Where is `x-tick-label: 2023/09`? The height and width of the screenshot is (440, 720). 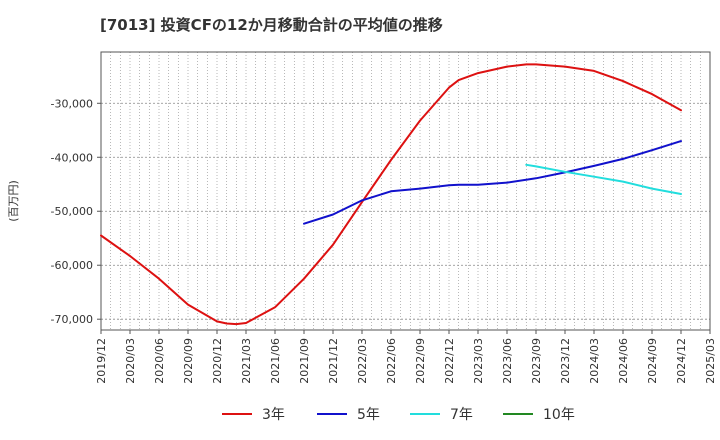 x-tick-label: 2023/09 is located at coordinates (536, 361).